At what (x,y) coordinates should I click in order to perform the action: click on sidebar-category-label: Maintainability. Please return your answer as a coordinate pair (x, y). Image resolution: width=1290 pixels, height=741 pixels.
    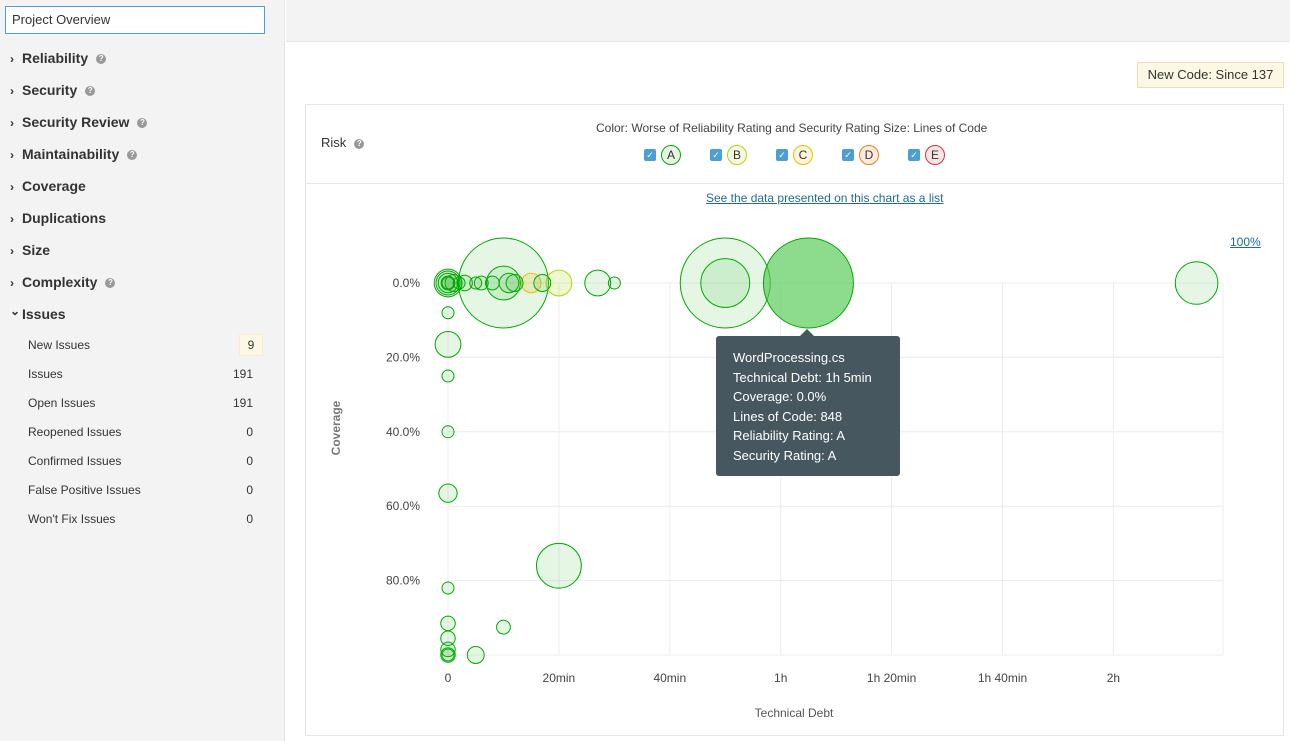
    Looking at the image, I should click on (71, 154).